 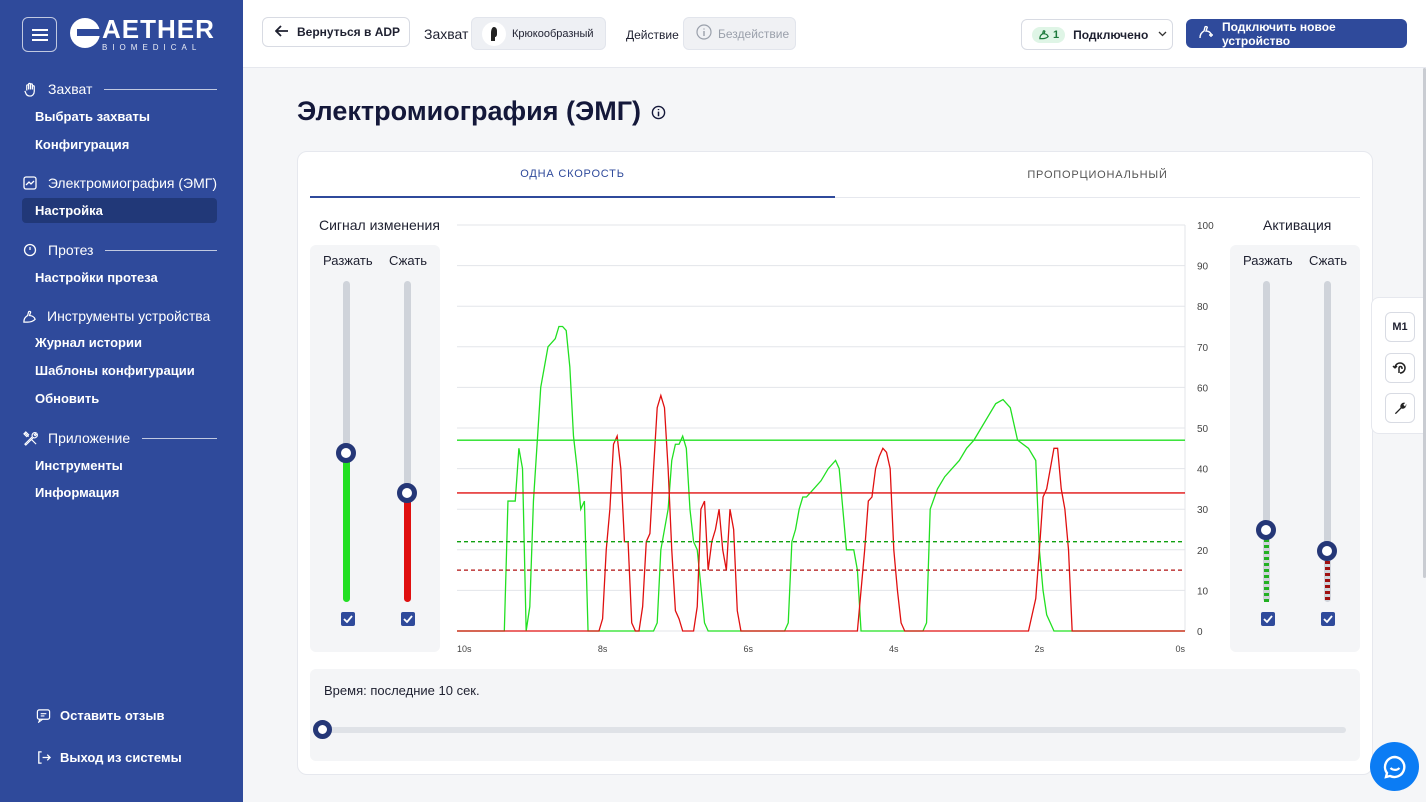 I want to click on chart-icon, so click(x=30, y=183).